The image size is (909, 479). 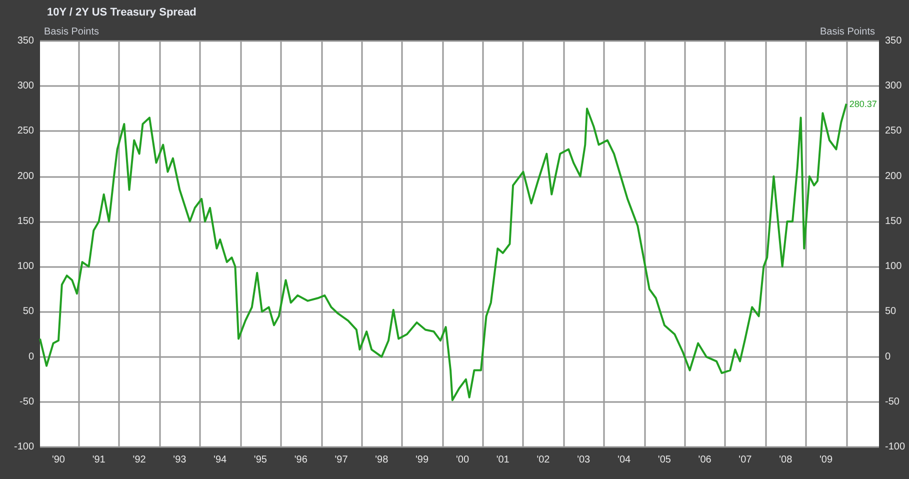 What do you see at coordinates (180, 460) in the screenshot?
I see `x-tick-label: '93` at bounding box center [180, 460].